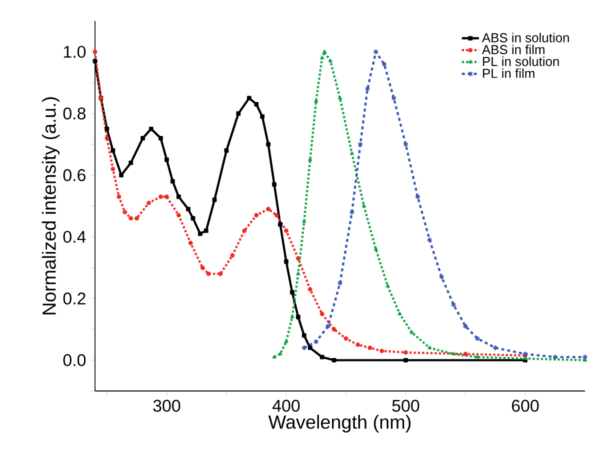 The image size is (599, 453). What do you see at coordinates (339, 423) in the screenshot?
I see `x-axis-title: Wavelength (nm)` at bounding box center [339, 423].